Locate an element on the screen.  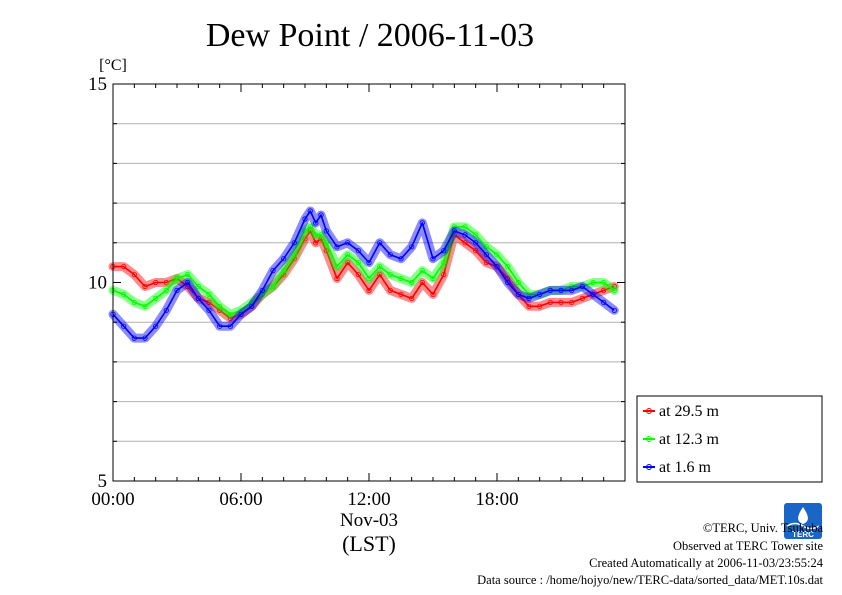
y-tick-label: 5 is located at coordinates (103, 481).